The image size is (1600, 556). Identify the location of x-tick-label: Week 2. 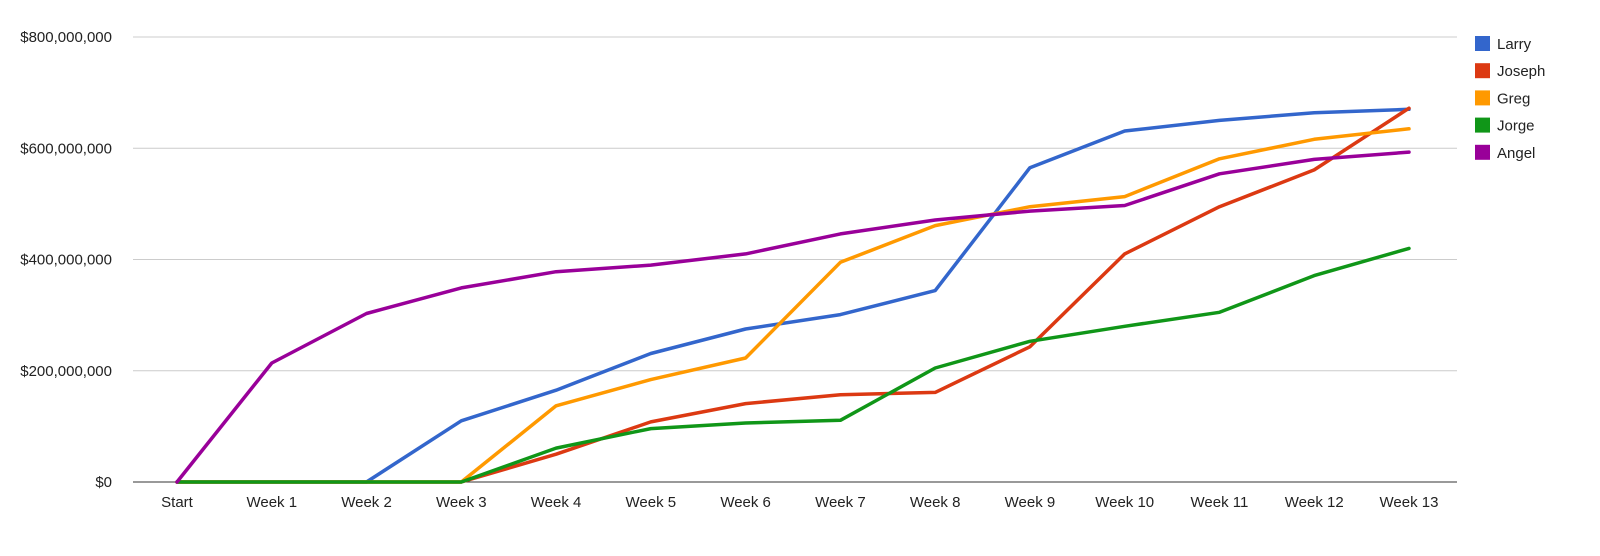
(366, 502).